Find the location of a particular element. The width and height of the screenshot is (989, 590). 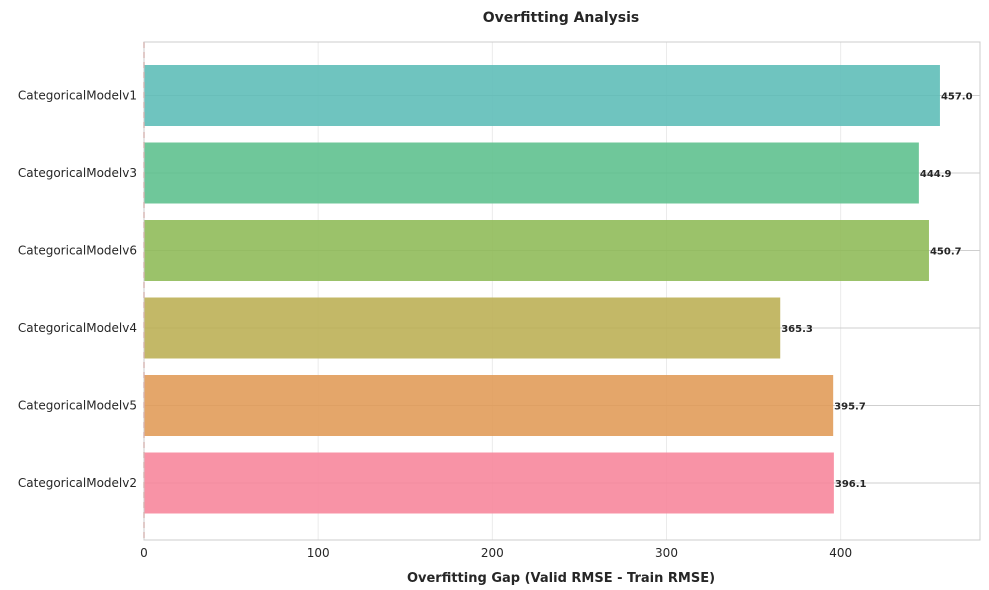

chart-title: Overfitting Analysis is located at coordinates (561, 18).